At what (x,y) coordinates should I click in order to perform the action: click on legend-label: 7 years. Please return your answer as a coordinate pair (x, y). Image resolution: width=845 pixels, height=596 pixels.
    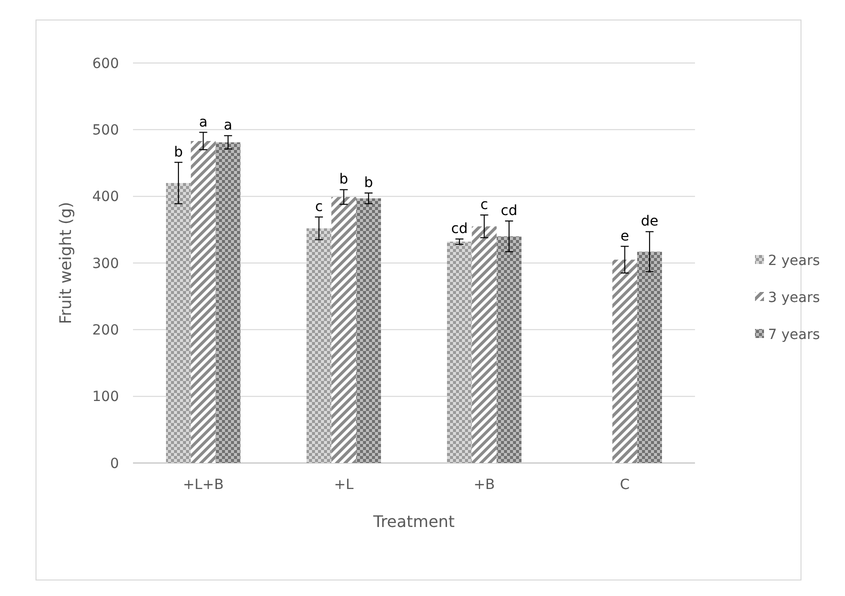
    Looking at the image, I should click on (794, 334).